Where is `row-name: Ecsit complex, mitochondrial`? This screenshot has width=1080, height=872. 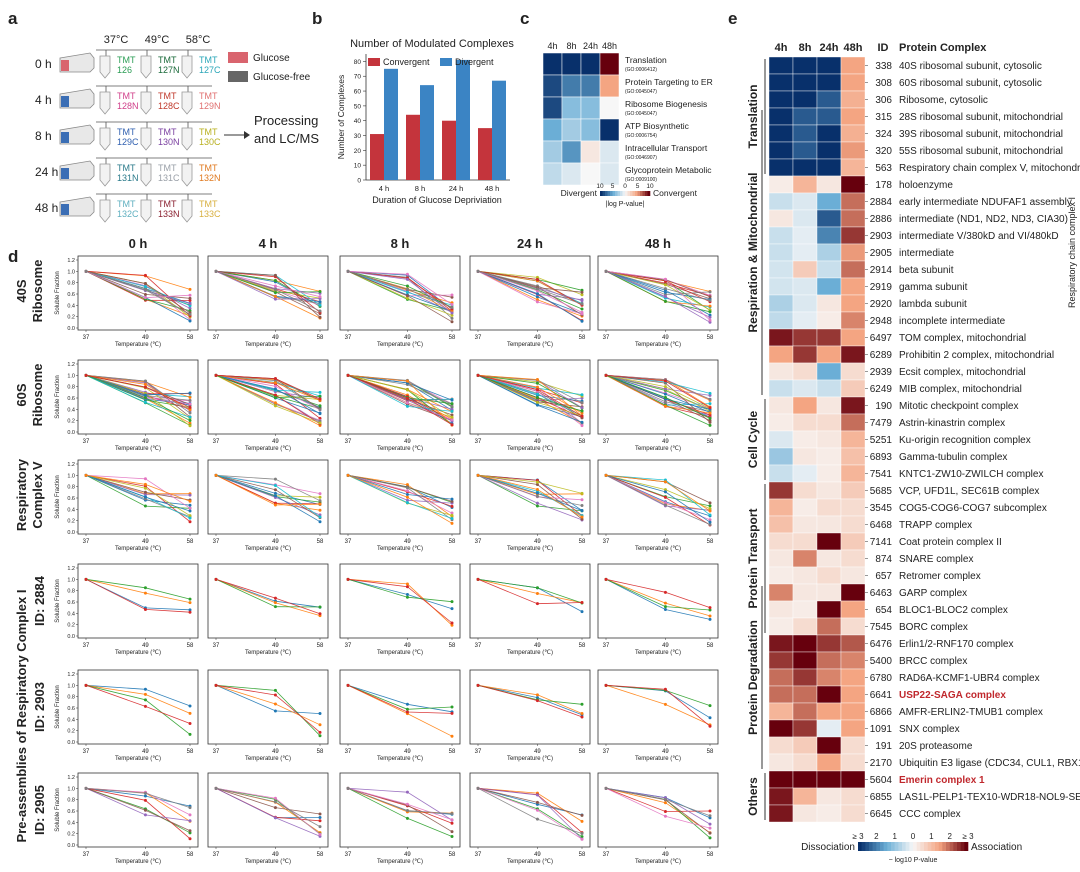
row-name: Ecsit complex, mitochondrial is located at coordinates (962, 372).